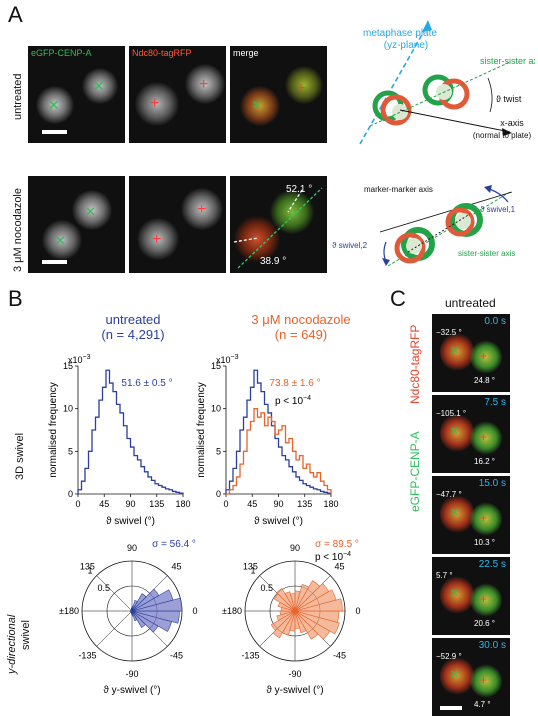 Image resolution: width=538 pixels, height=716 pixels. I want to click on sister-pair-right, so click(446, 92).